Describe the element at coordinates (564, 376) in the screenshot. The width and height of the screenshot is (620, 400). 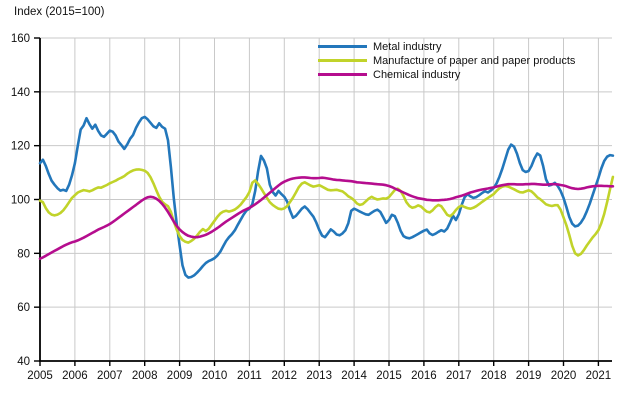
I see `x-tick-label: 2020` at that location.